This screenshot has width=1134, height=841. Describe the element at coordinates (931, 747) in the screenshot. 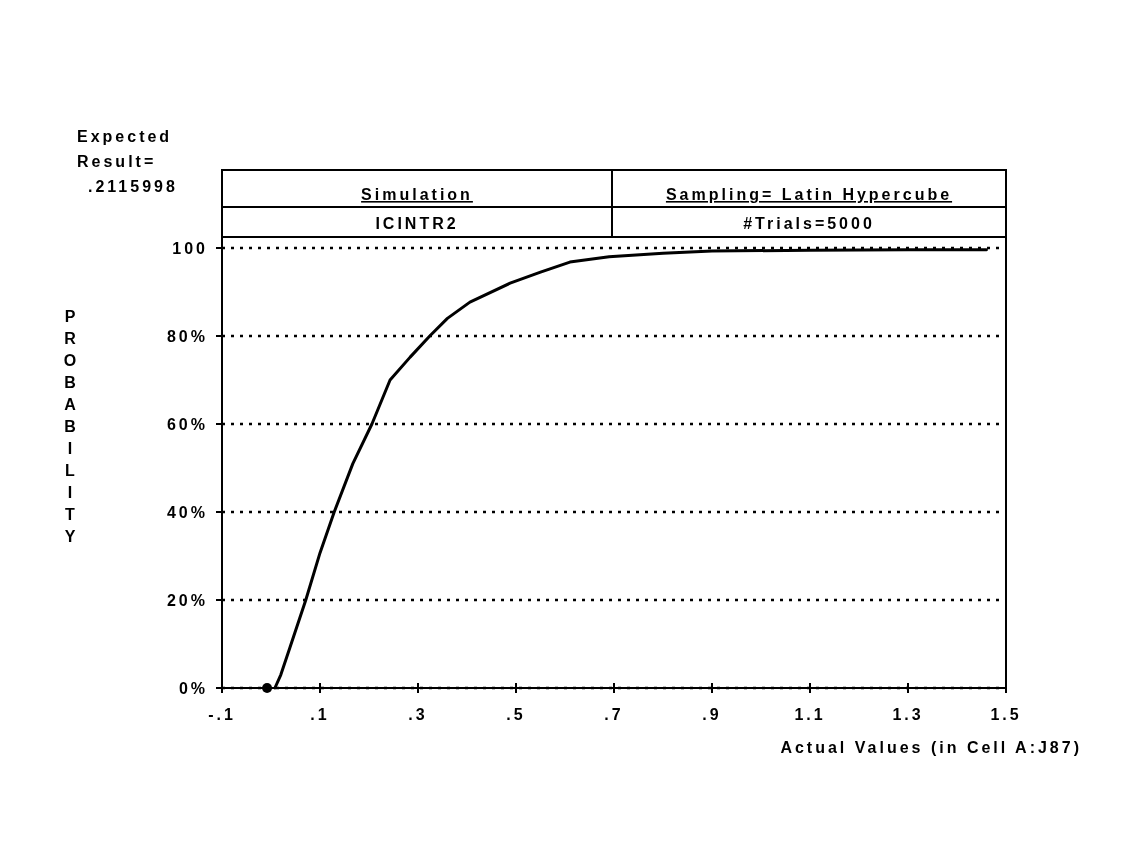

I see `x-axis-title: Actual Values (in Cell A:J87)` at that location.